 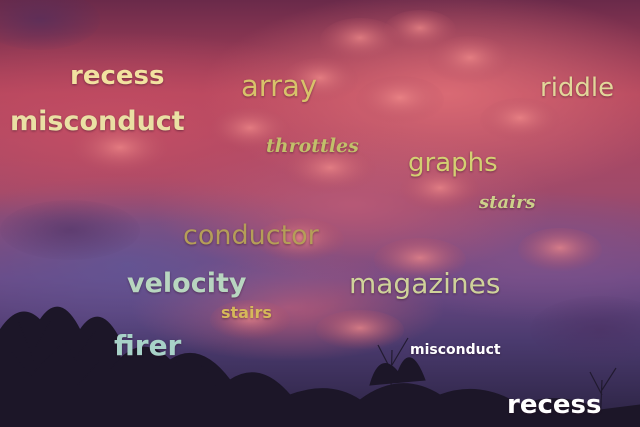 What do you see at coordinates (453, 163) in the screenshot?
I see `word-graphs: graphs` at bounding box center [453, 163].